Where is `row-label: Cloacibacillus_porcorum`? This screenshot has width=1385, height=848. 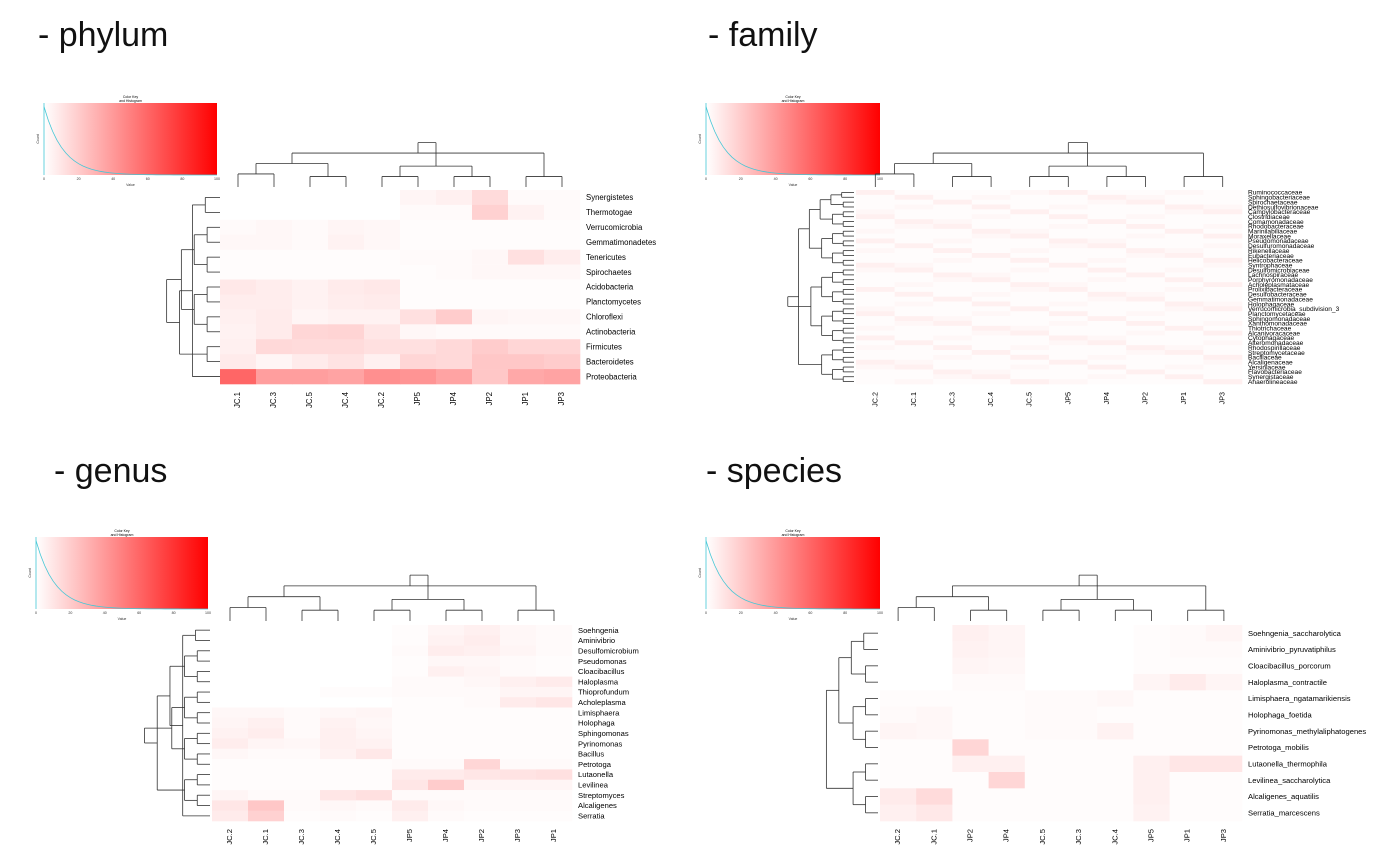
row-label: Cloacibacillus_porcorum is located at coordinates (1289, 665).